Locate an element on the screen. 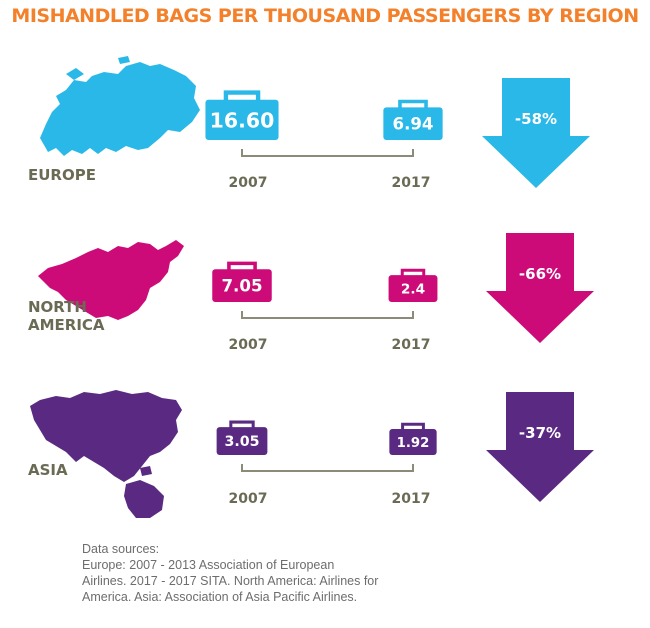  change-label: -37% is located at coordinates (540, 433).